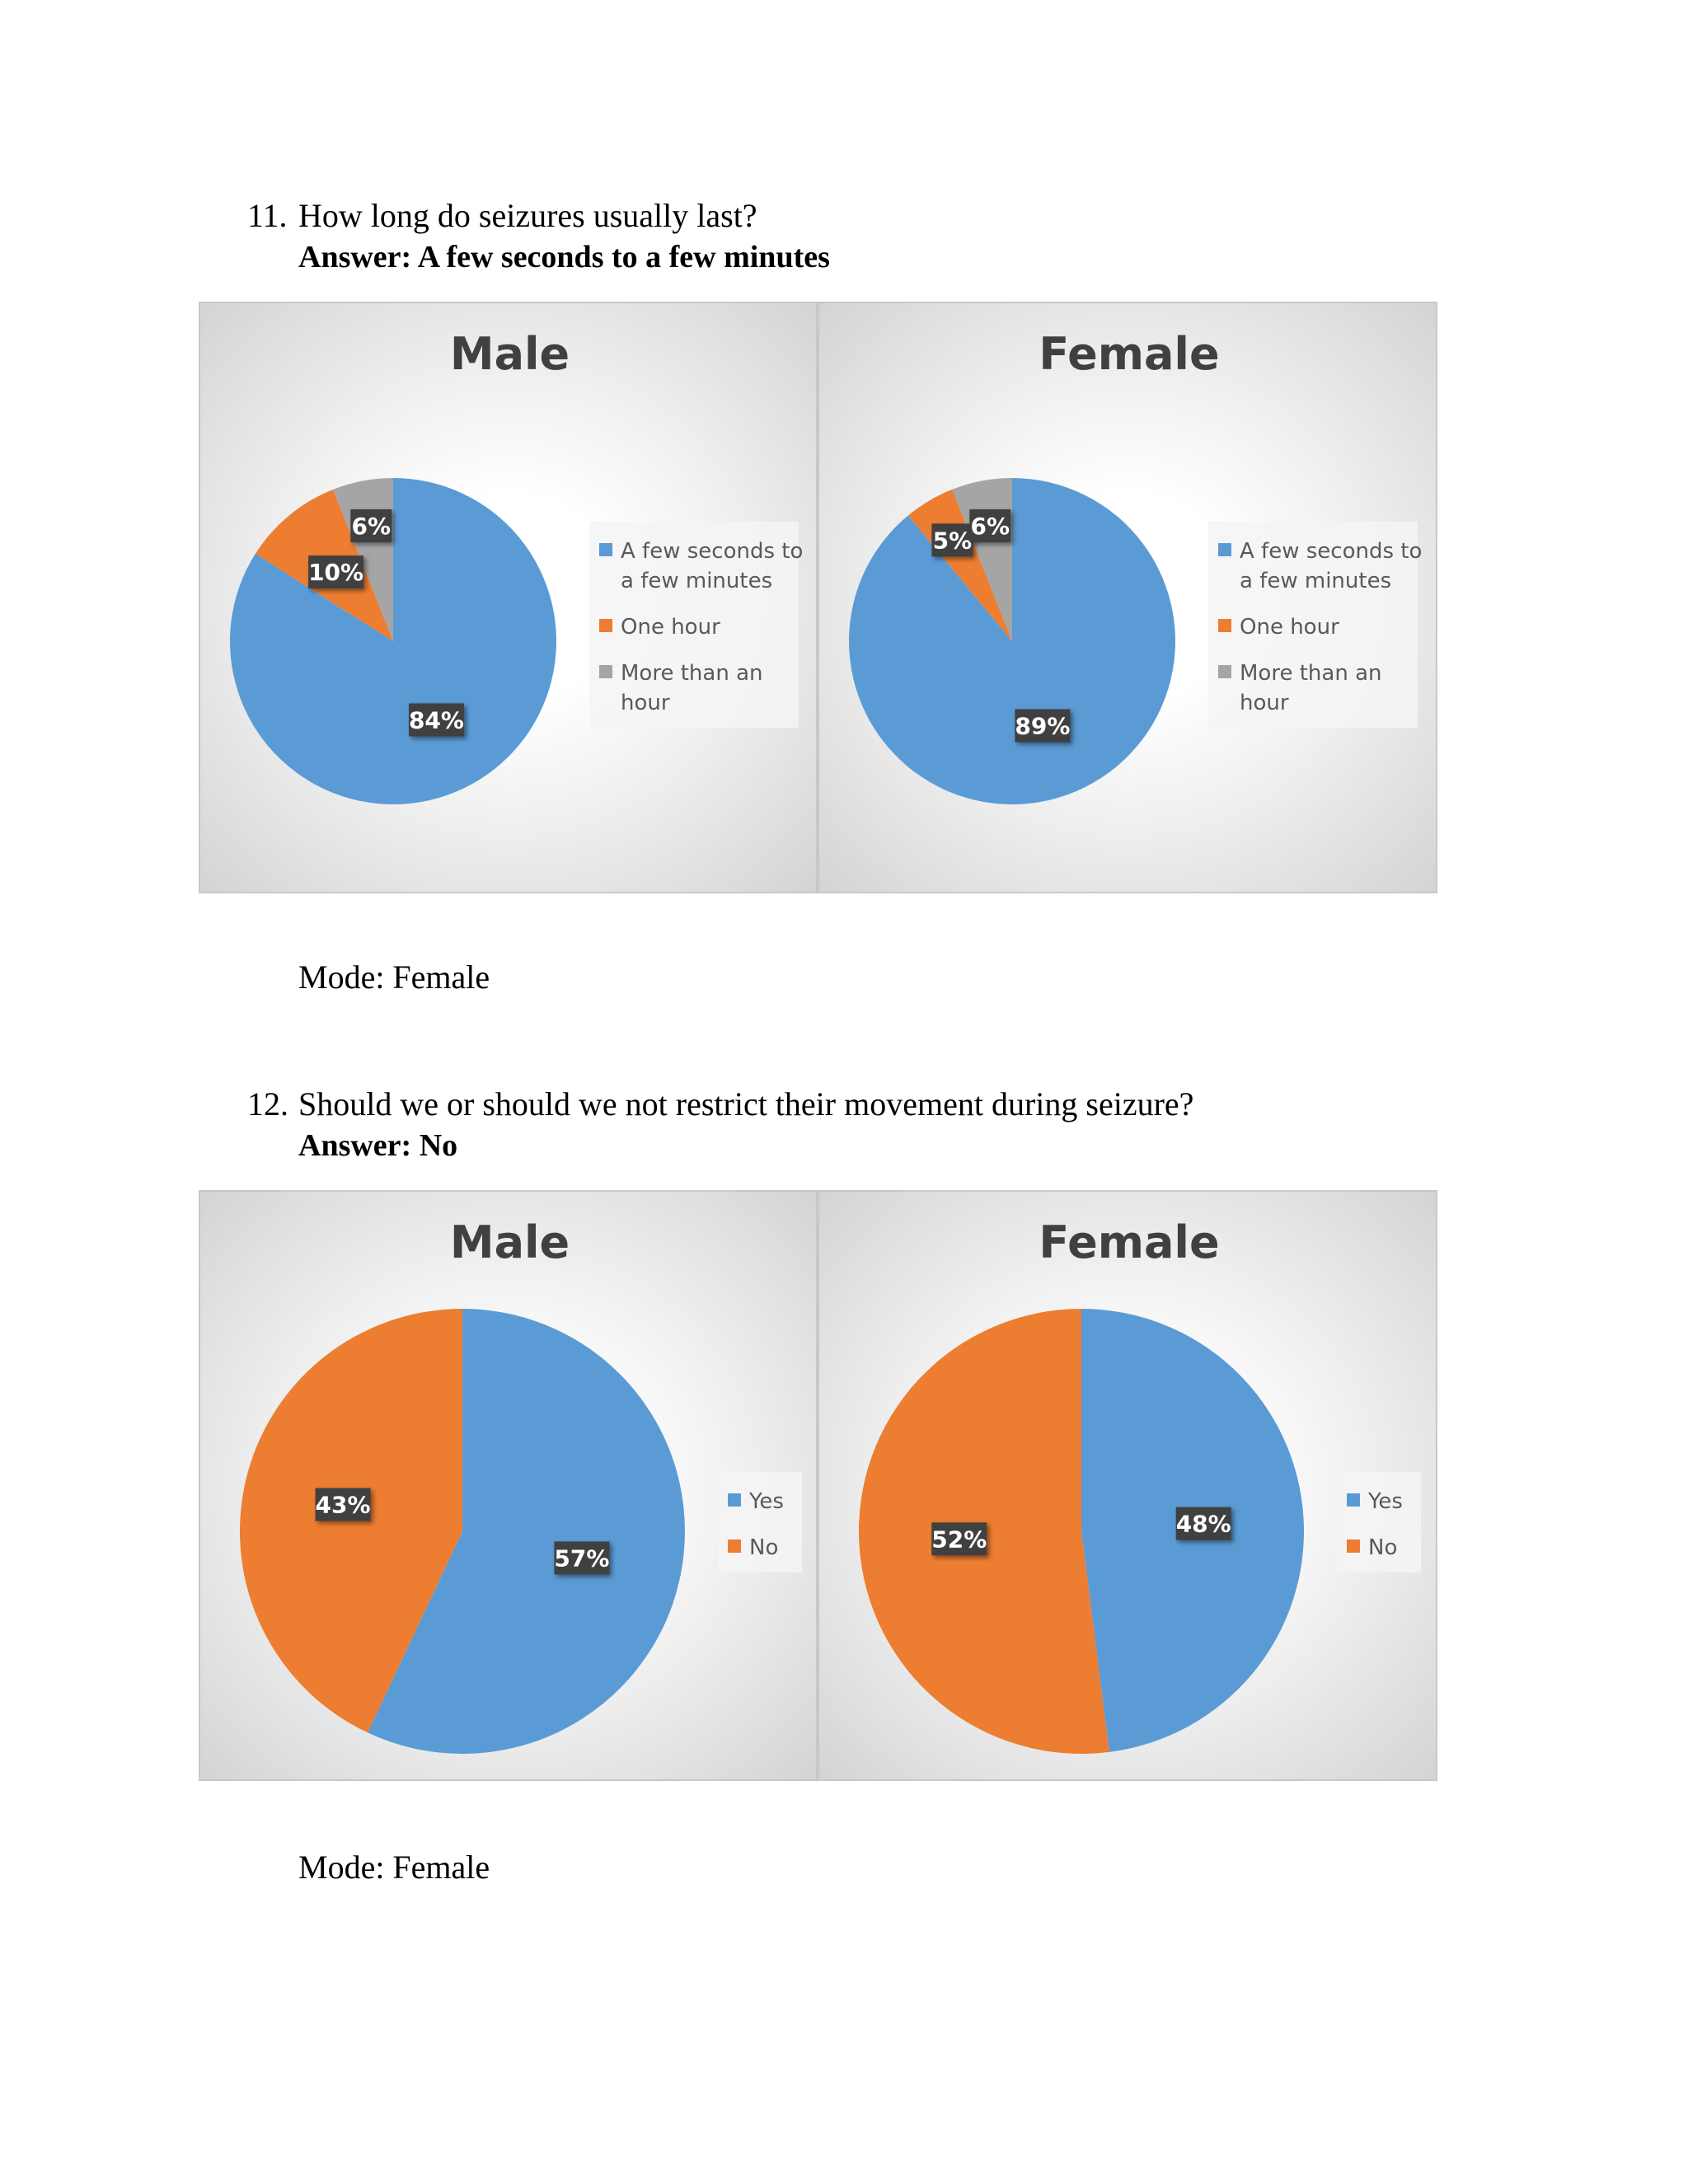  I want to click on pie-chart-female-restrict: Female 48% 52% Yes No, so click(1140, 1485).